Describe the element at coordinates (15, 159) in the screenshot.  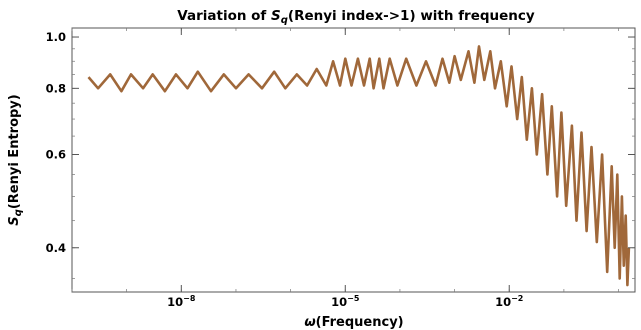
I see `y-axis-label: Sq(Renyi Entropy)` at that location.